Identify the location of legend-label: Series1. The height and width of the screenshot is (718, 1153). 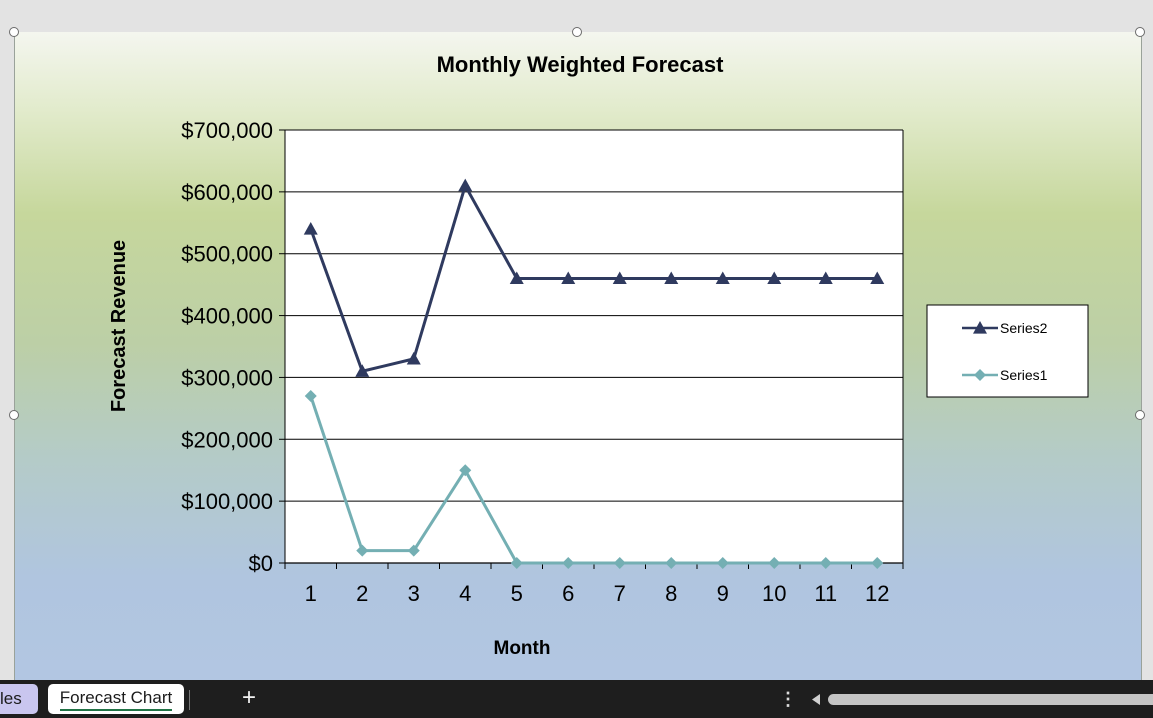
(1024, 375).